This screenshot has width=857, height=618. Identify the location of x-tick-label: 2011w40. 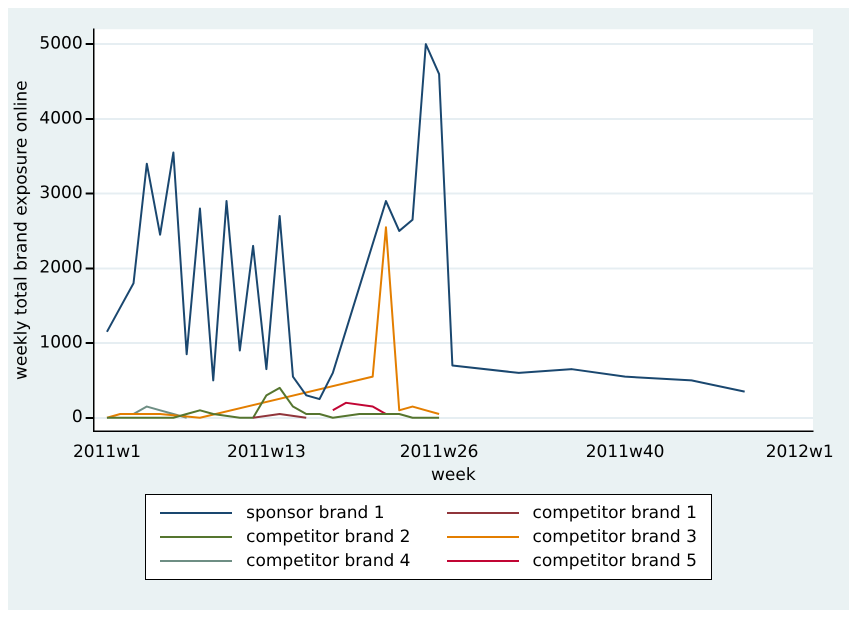
(625, 452).